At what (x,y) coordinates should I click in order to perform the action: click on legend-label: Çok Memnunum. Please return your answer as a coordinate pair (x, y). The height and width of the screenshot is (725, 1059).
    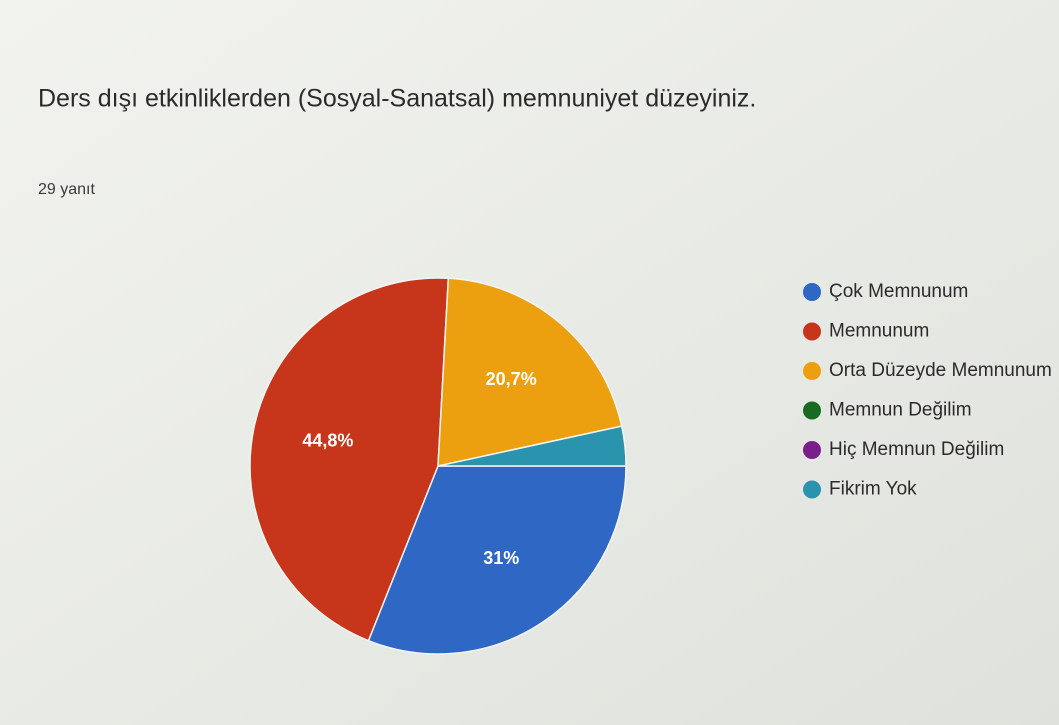
    Looking at the image, I should click on (898, 291).